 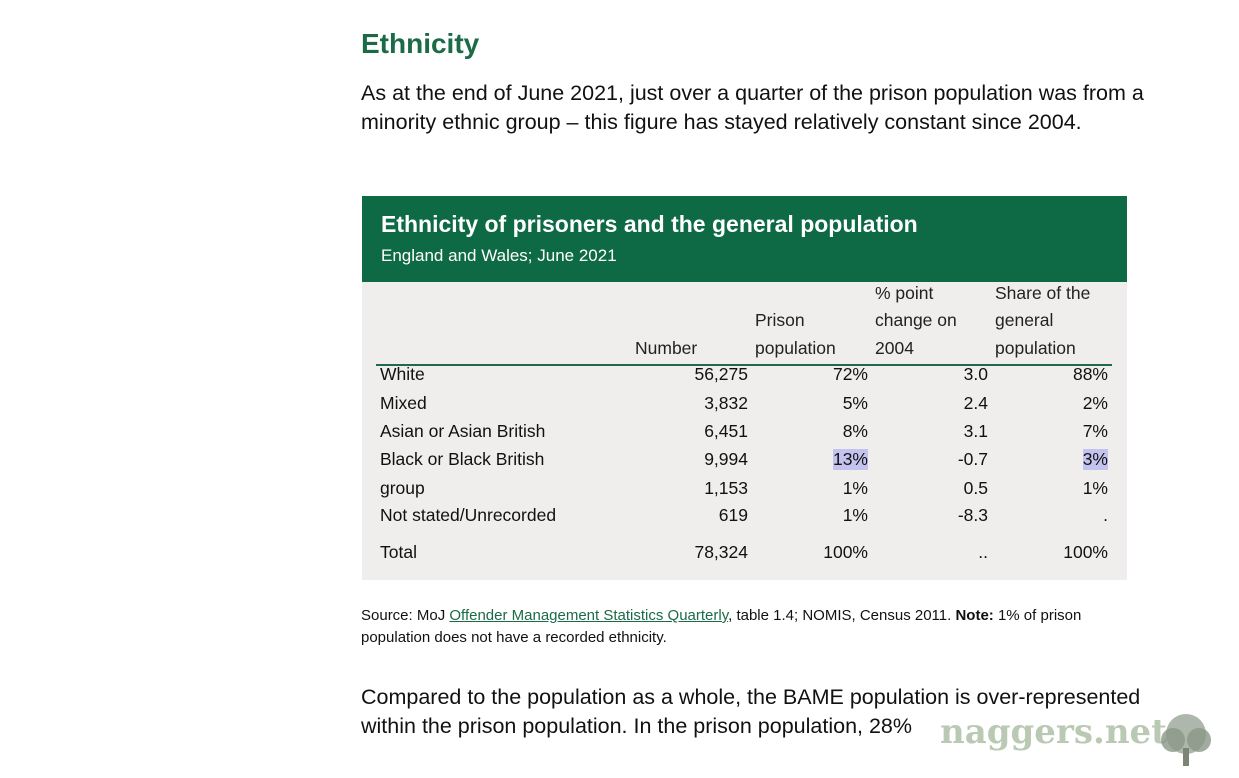 I want to click on cell-label: Total, so click(x=398, y=552).